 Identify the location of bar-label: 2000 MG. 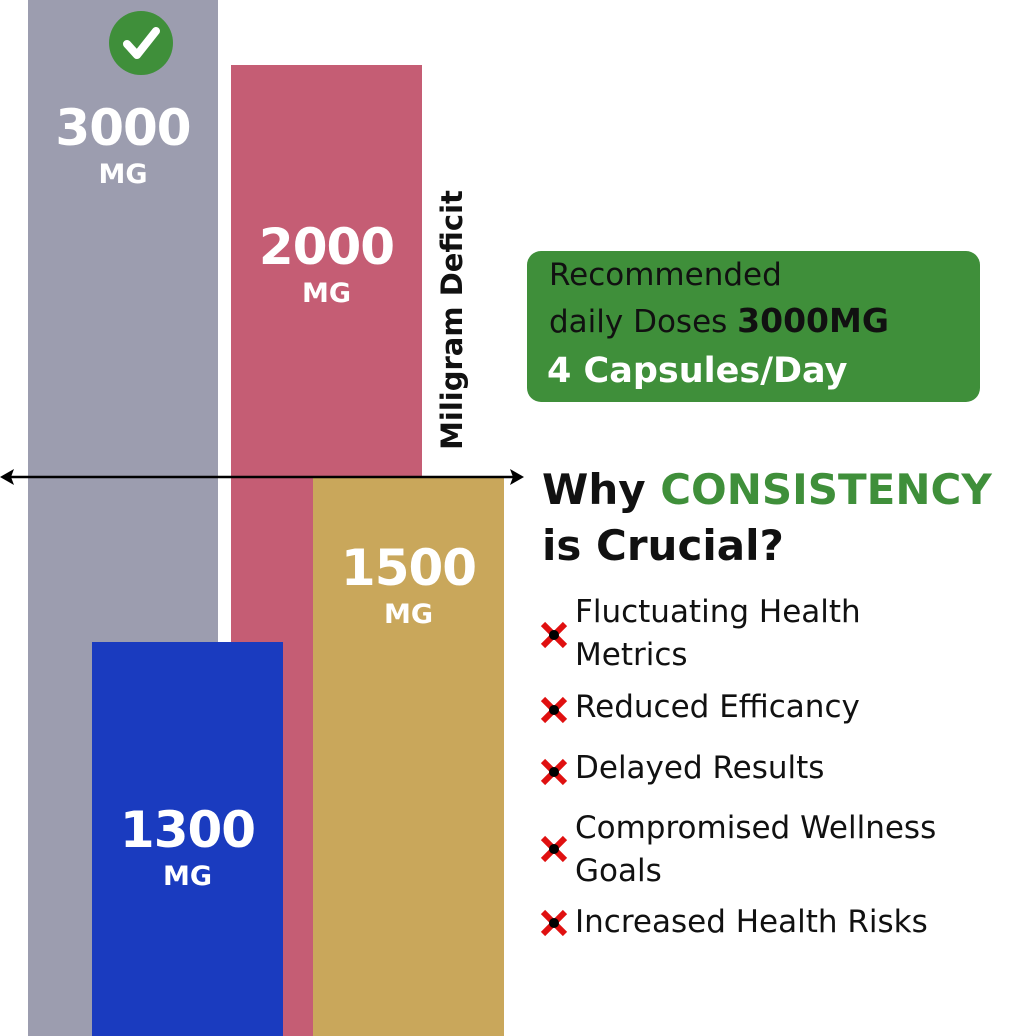
(326, 264).